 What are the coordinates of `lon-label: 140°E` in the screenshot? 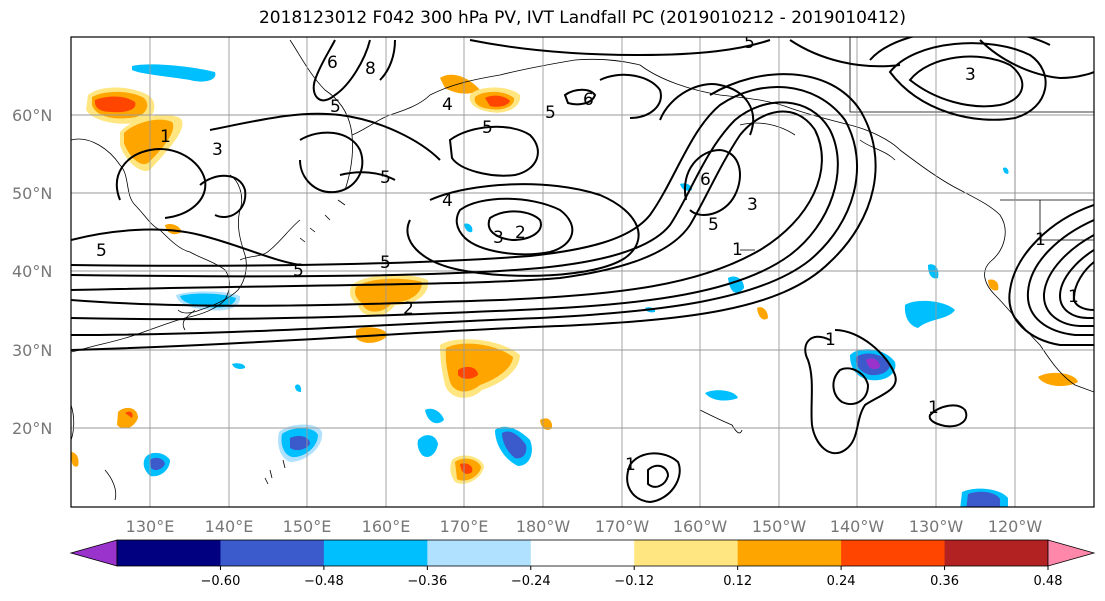 It's located at (229, 526).